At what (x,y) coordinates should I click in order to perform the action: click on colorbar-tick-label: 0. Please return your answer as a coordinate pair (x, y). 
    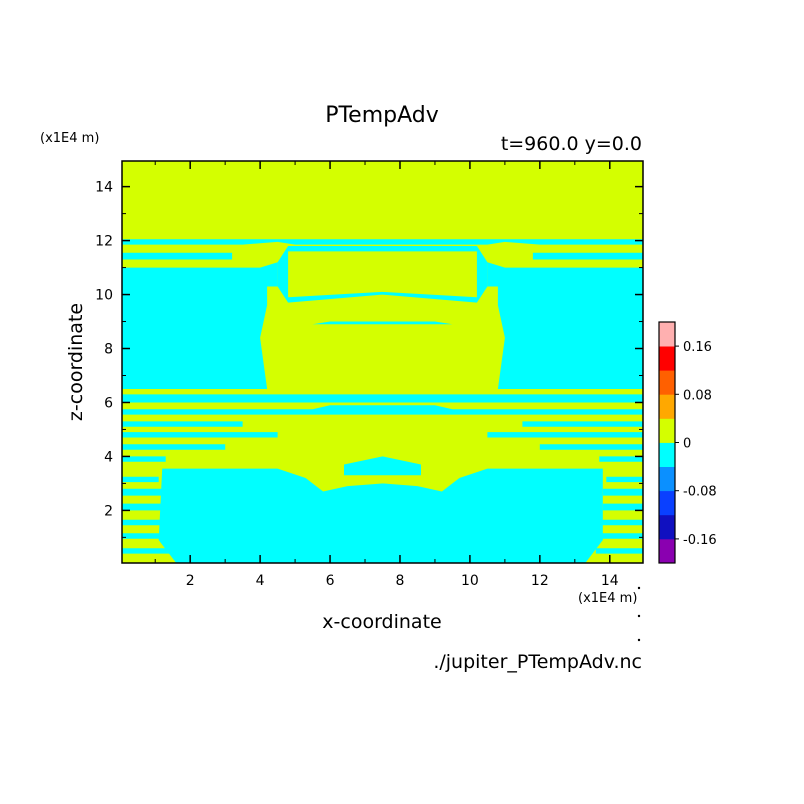
    Looking at the image, I should click on (687, 444).